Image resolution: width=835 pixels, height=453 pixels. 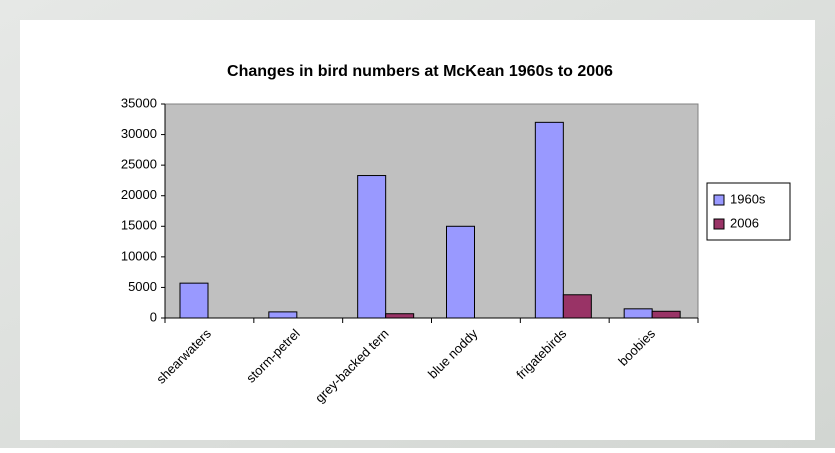 I want to click on y-tick-label: 30000, so click(x=139, y=133).